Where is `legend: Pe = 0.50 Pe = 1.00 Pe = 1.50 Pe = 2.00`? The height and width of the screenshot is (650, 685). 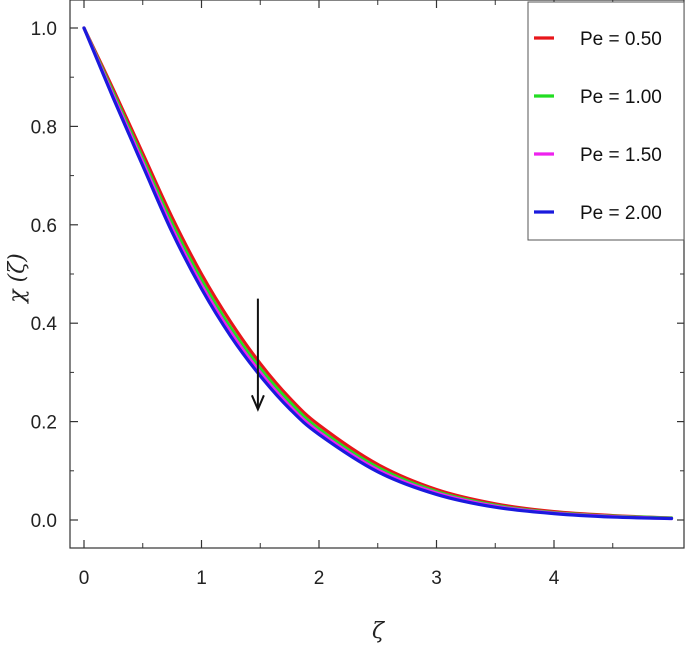 legend: Pe = 0.50 Pe = 1.00 Pe = 1.50 Pe = 2.00 is located at coordinates (606, 121).